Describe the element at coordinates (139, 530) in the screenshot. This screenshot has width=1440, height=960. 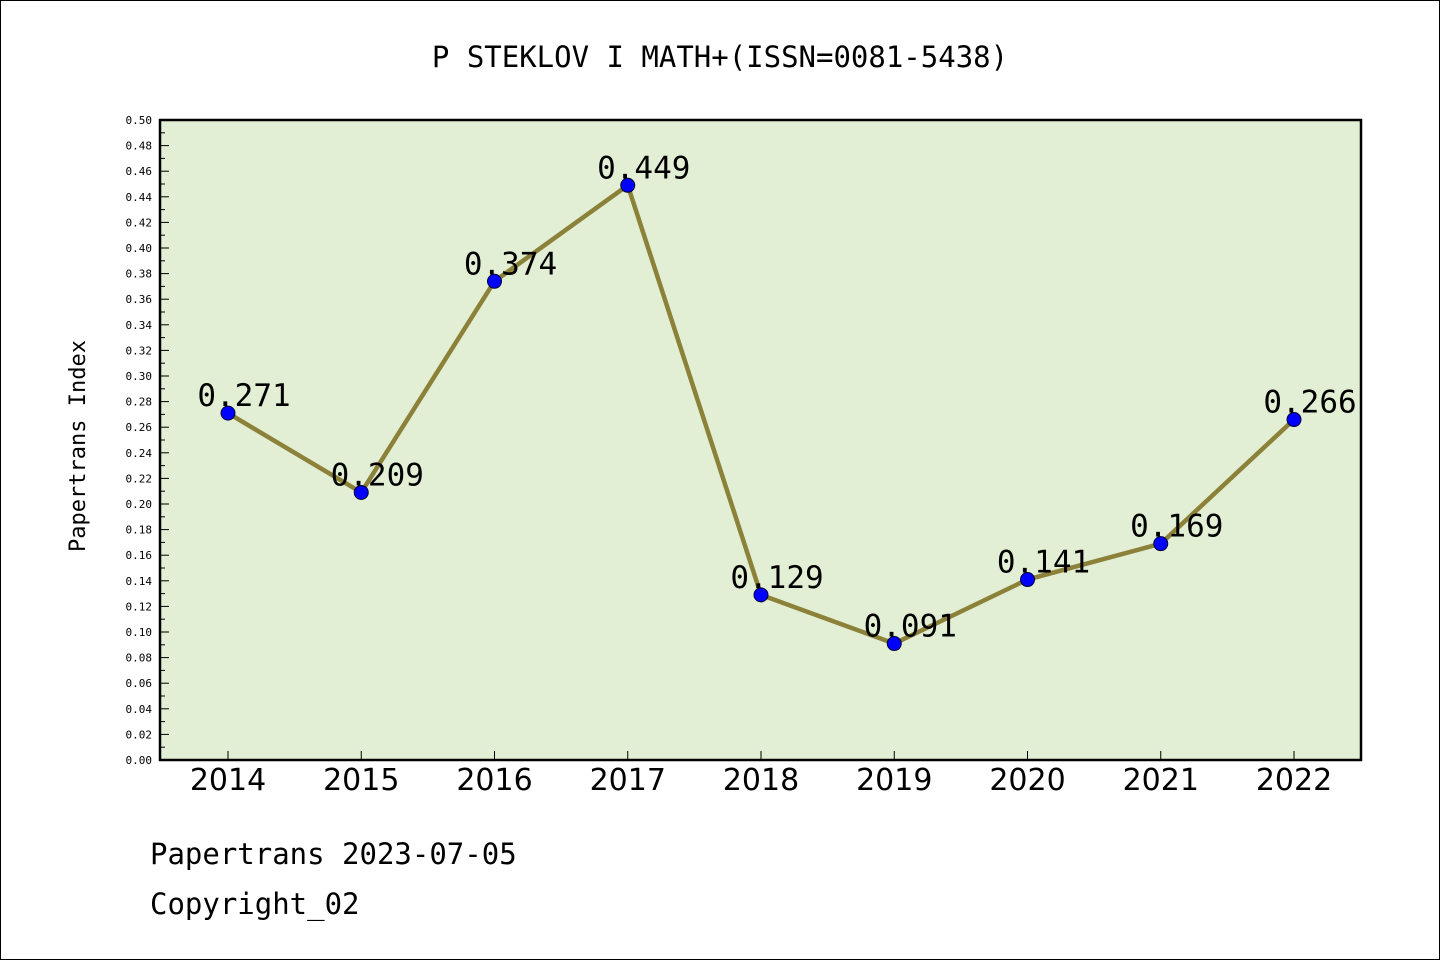
I see `y-tick-label: 0.18` at that location.